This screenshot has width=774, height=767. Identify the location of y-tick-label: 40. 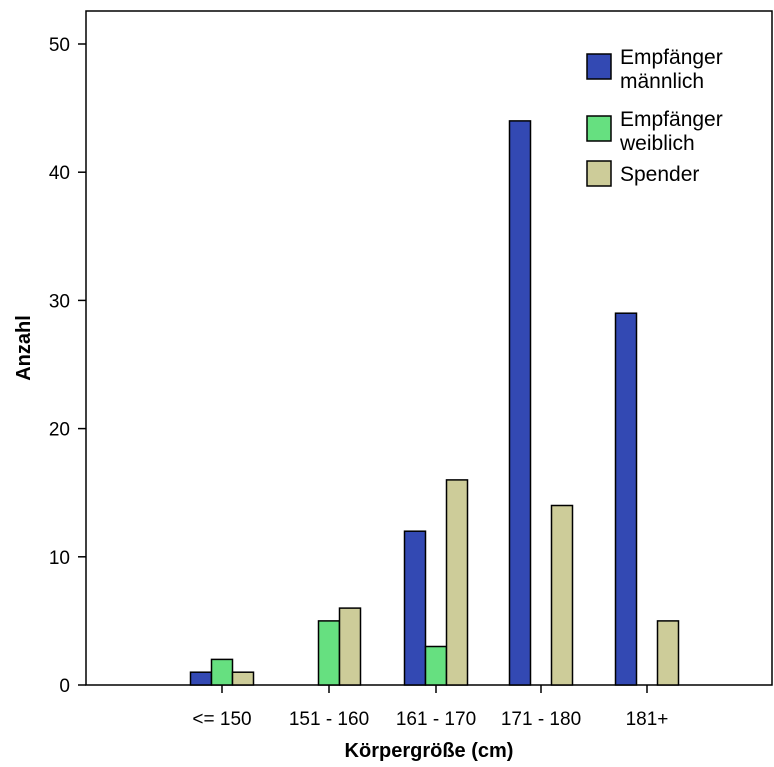
(59, 173).